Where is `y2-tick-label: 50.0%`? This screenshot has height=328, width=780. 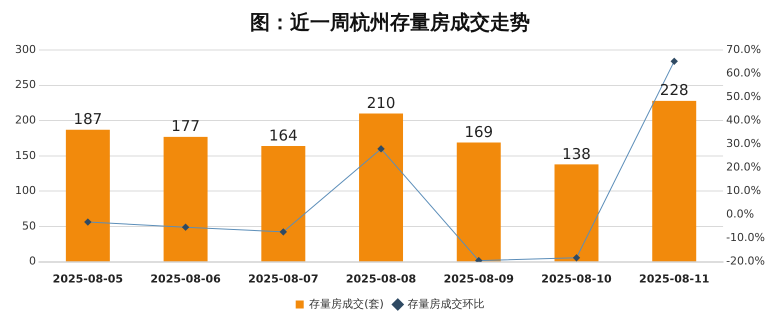
y2-tick-label: 50.0% is located at coordinates (744, 96).